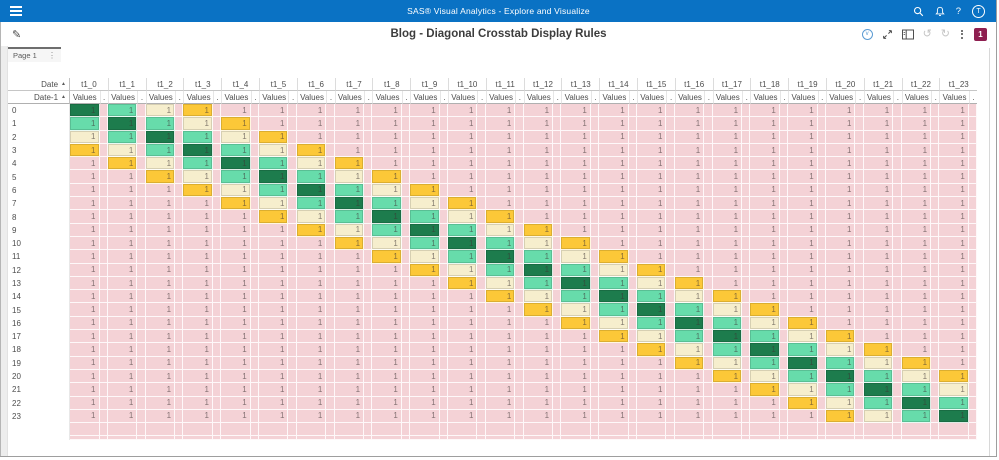  I want to click on column-header-t1_20: t1_20, so click(844, 84).